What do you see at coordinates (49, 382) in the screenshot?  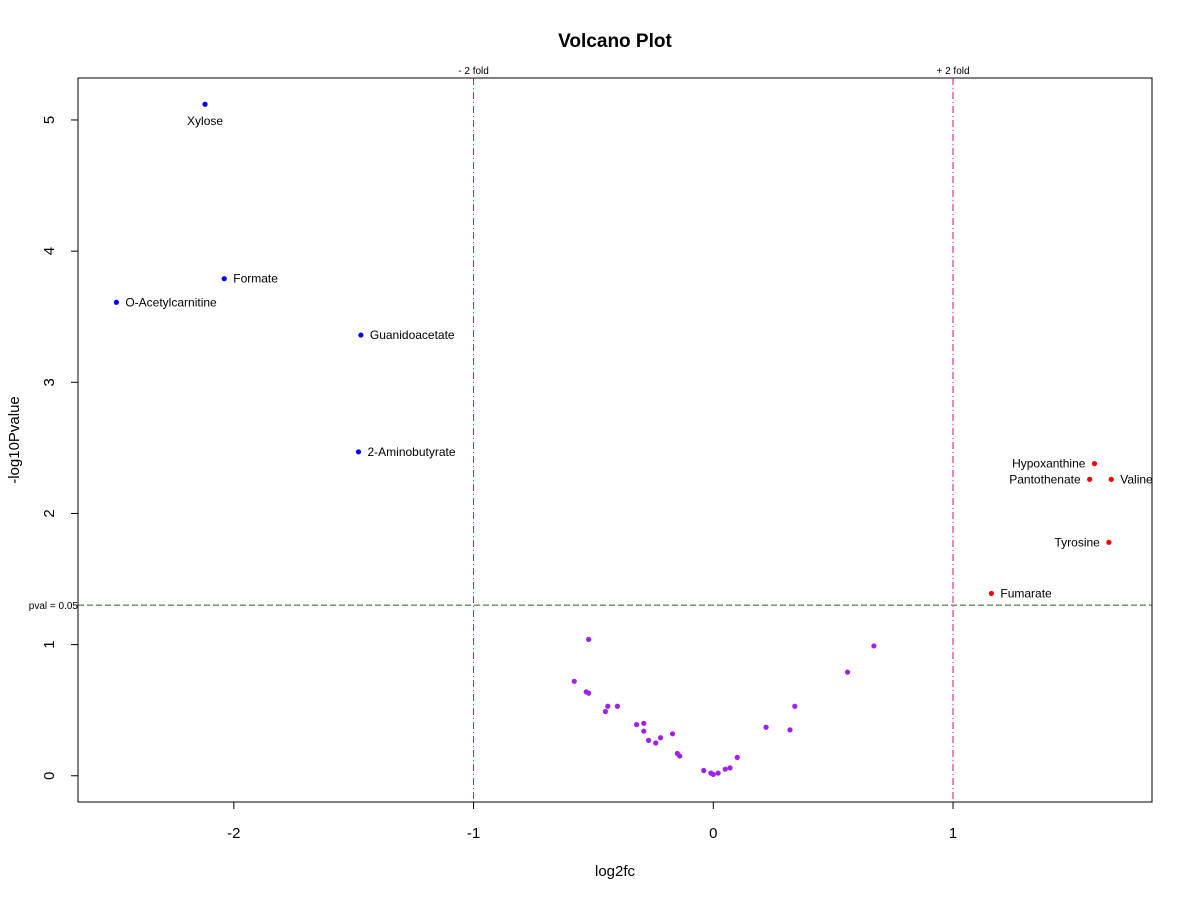 I see `y-tick-label: 3` at bounding box center [49, 382].